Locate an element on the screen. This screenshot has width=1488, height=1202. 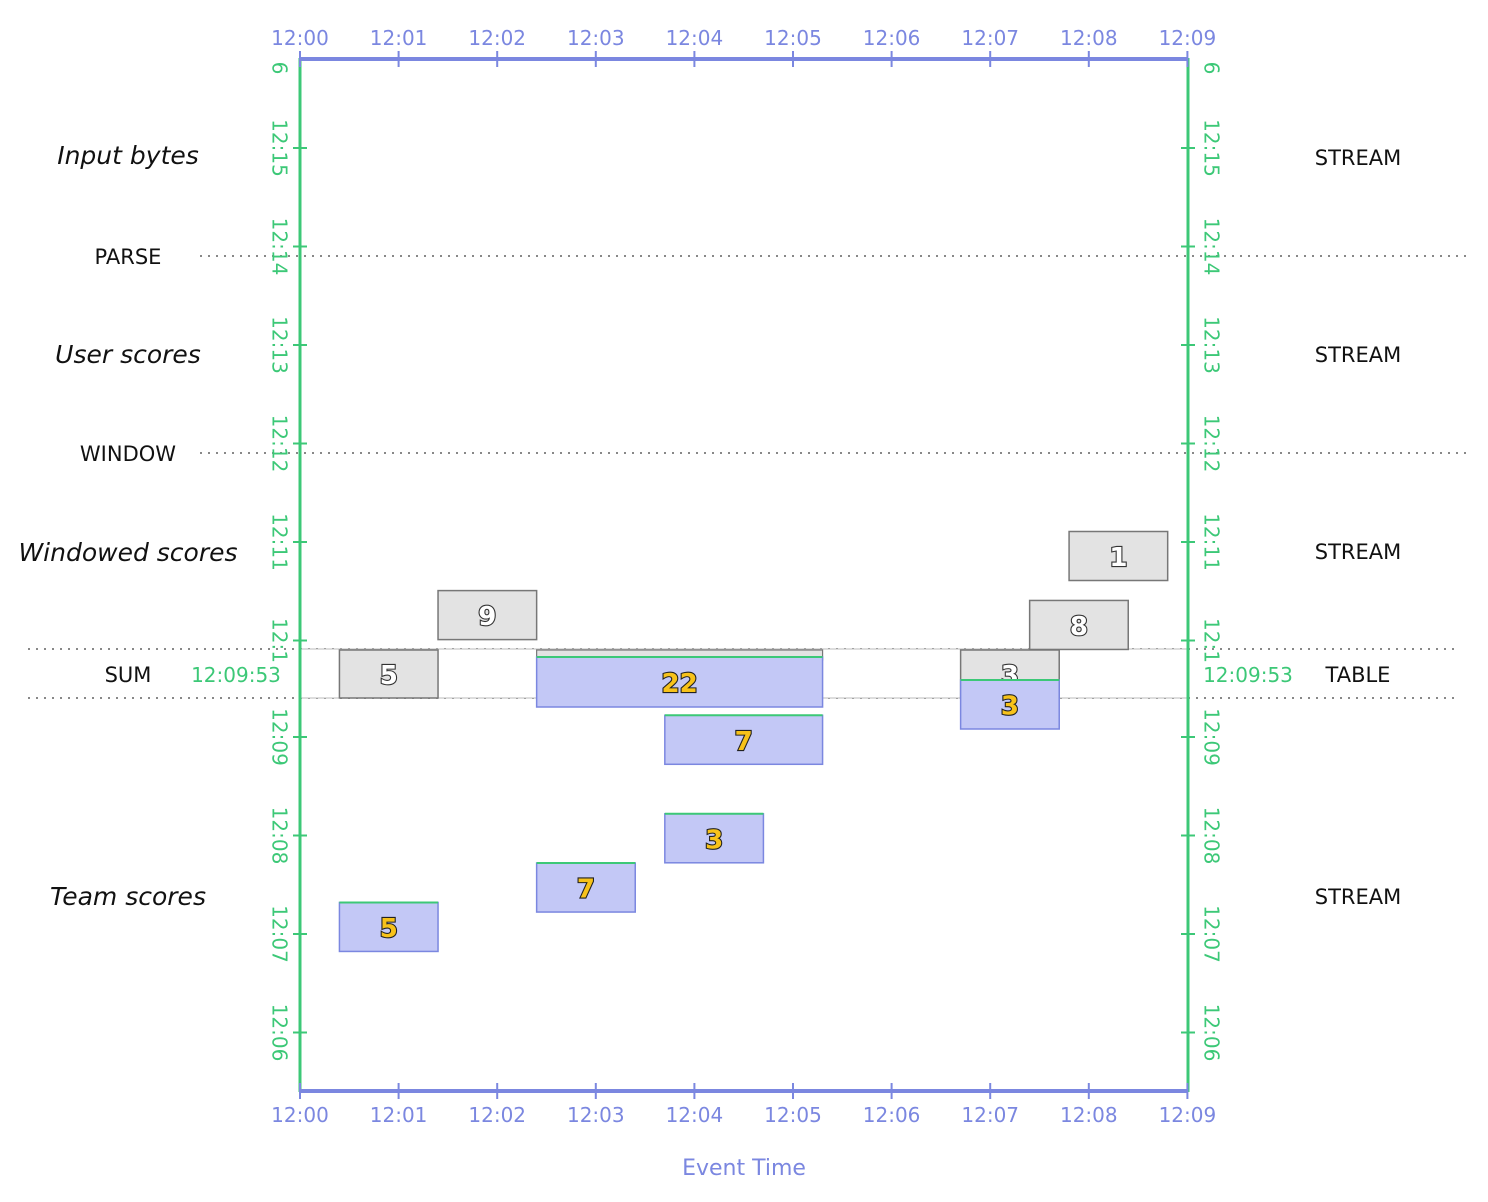
y-tick-label-right: 12:15 is located at coordinates (1212, 148).